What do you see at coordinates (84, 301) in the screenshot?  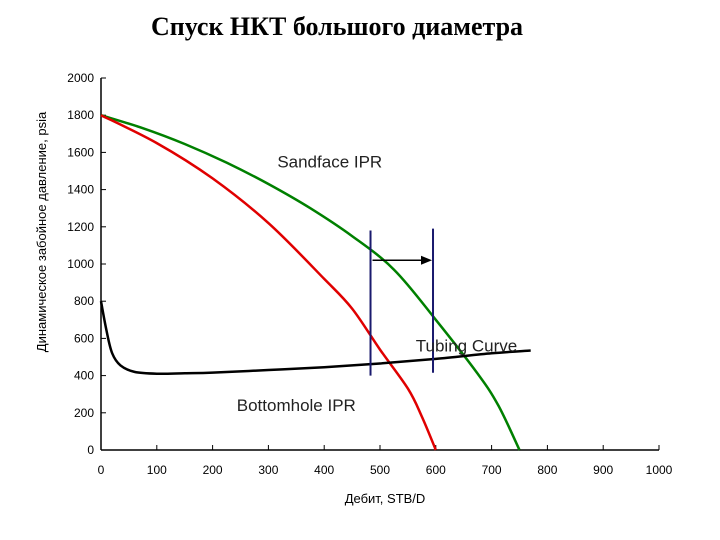 I see `y-tick-label: 800` at bounding box center [84, 301].